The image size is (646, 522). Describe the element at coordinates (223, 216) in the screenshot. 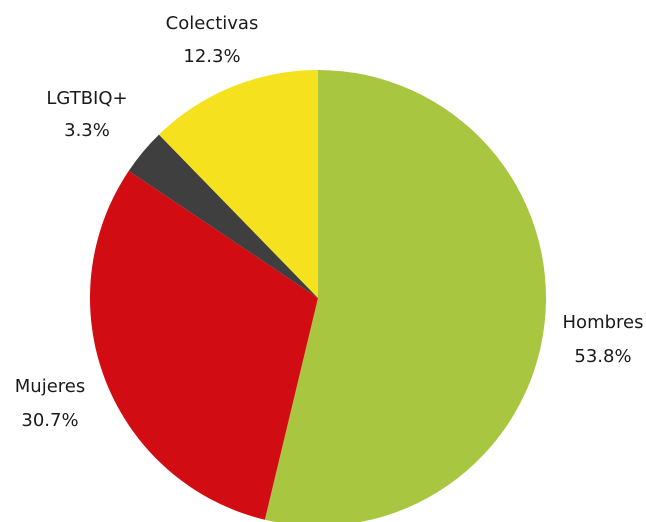

I see `pie-slice-lgtbiq` at that location.